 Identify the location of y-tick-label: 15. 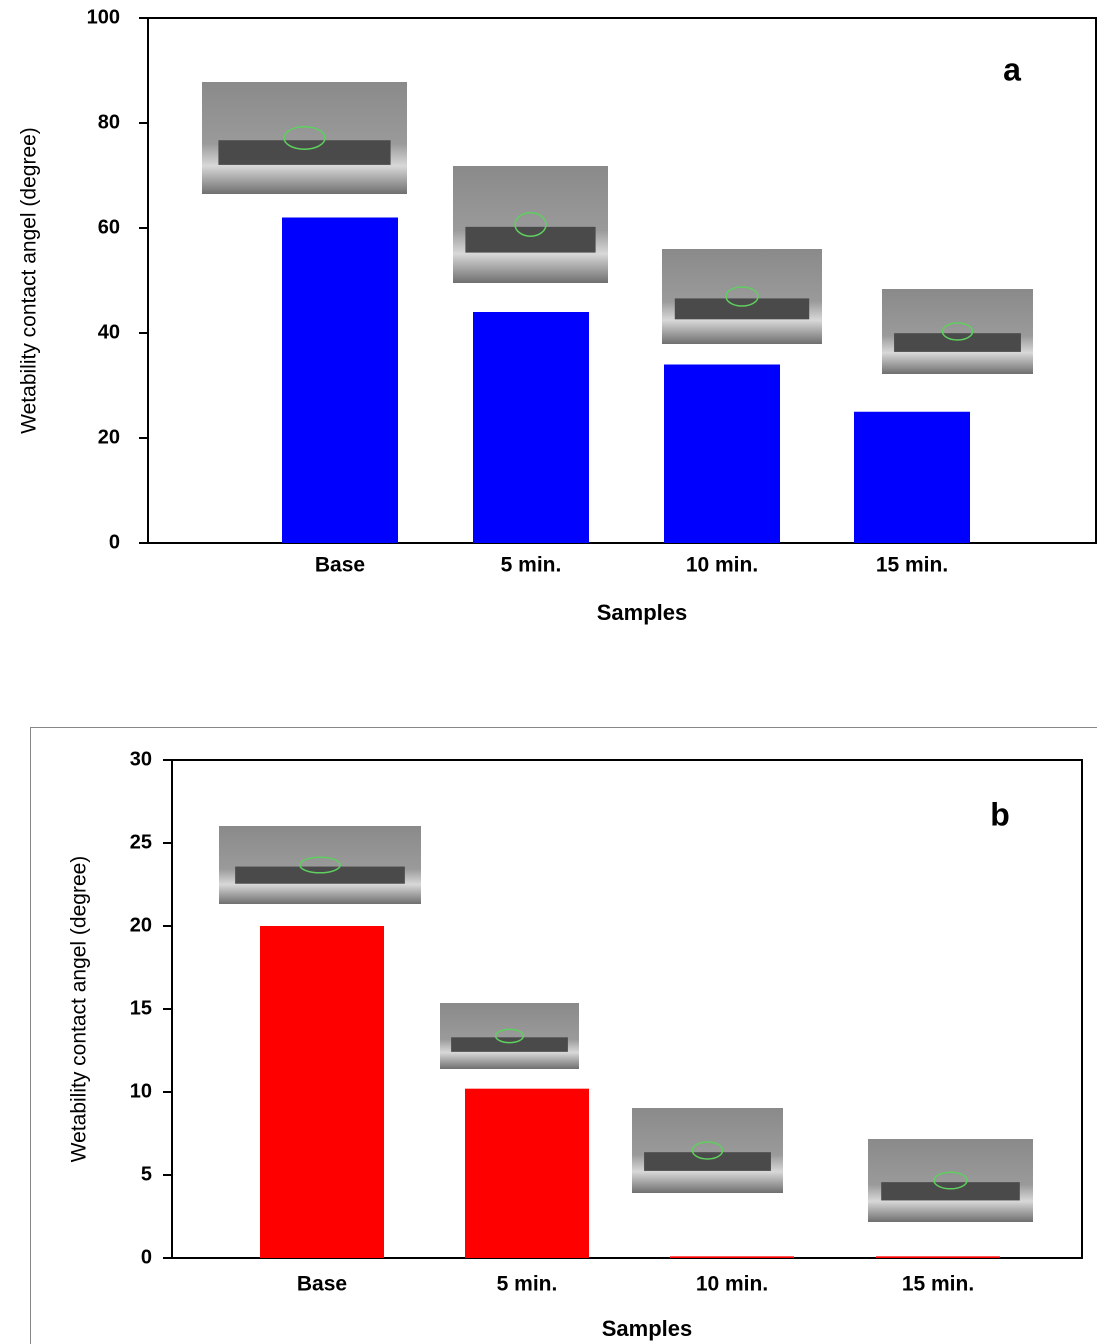
(141, 1008).